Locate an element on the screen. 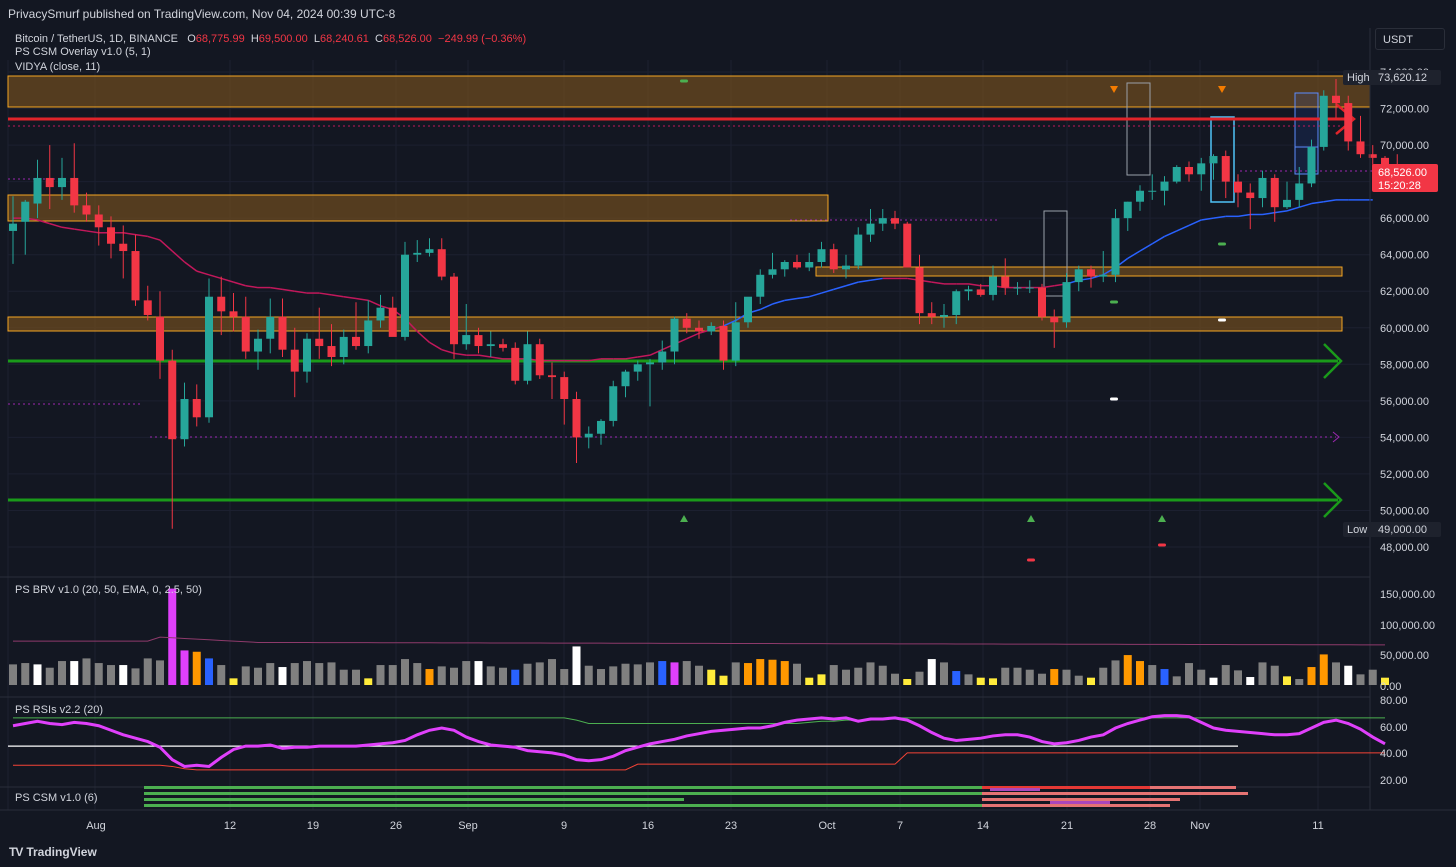  open-value: 68,775.99 is located at coordinates (220, 39).